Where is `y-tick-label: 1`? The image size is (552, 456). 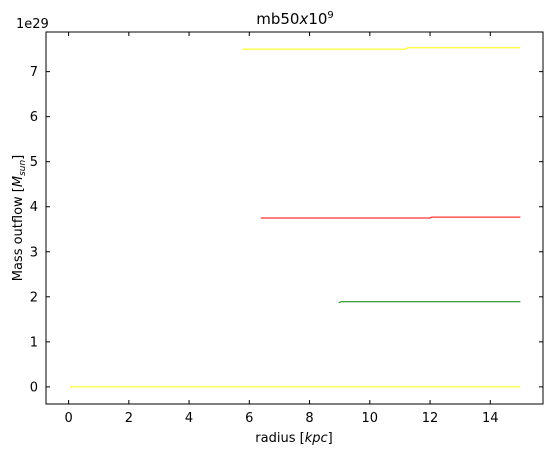
y-tick-label: 1 is located at coordinates (34, 342).